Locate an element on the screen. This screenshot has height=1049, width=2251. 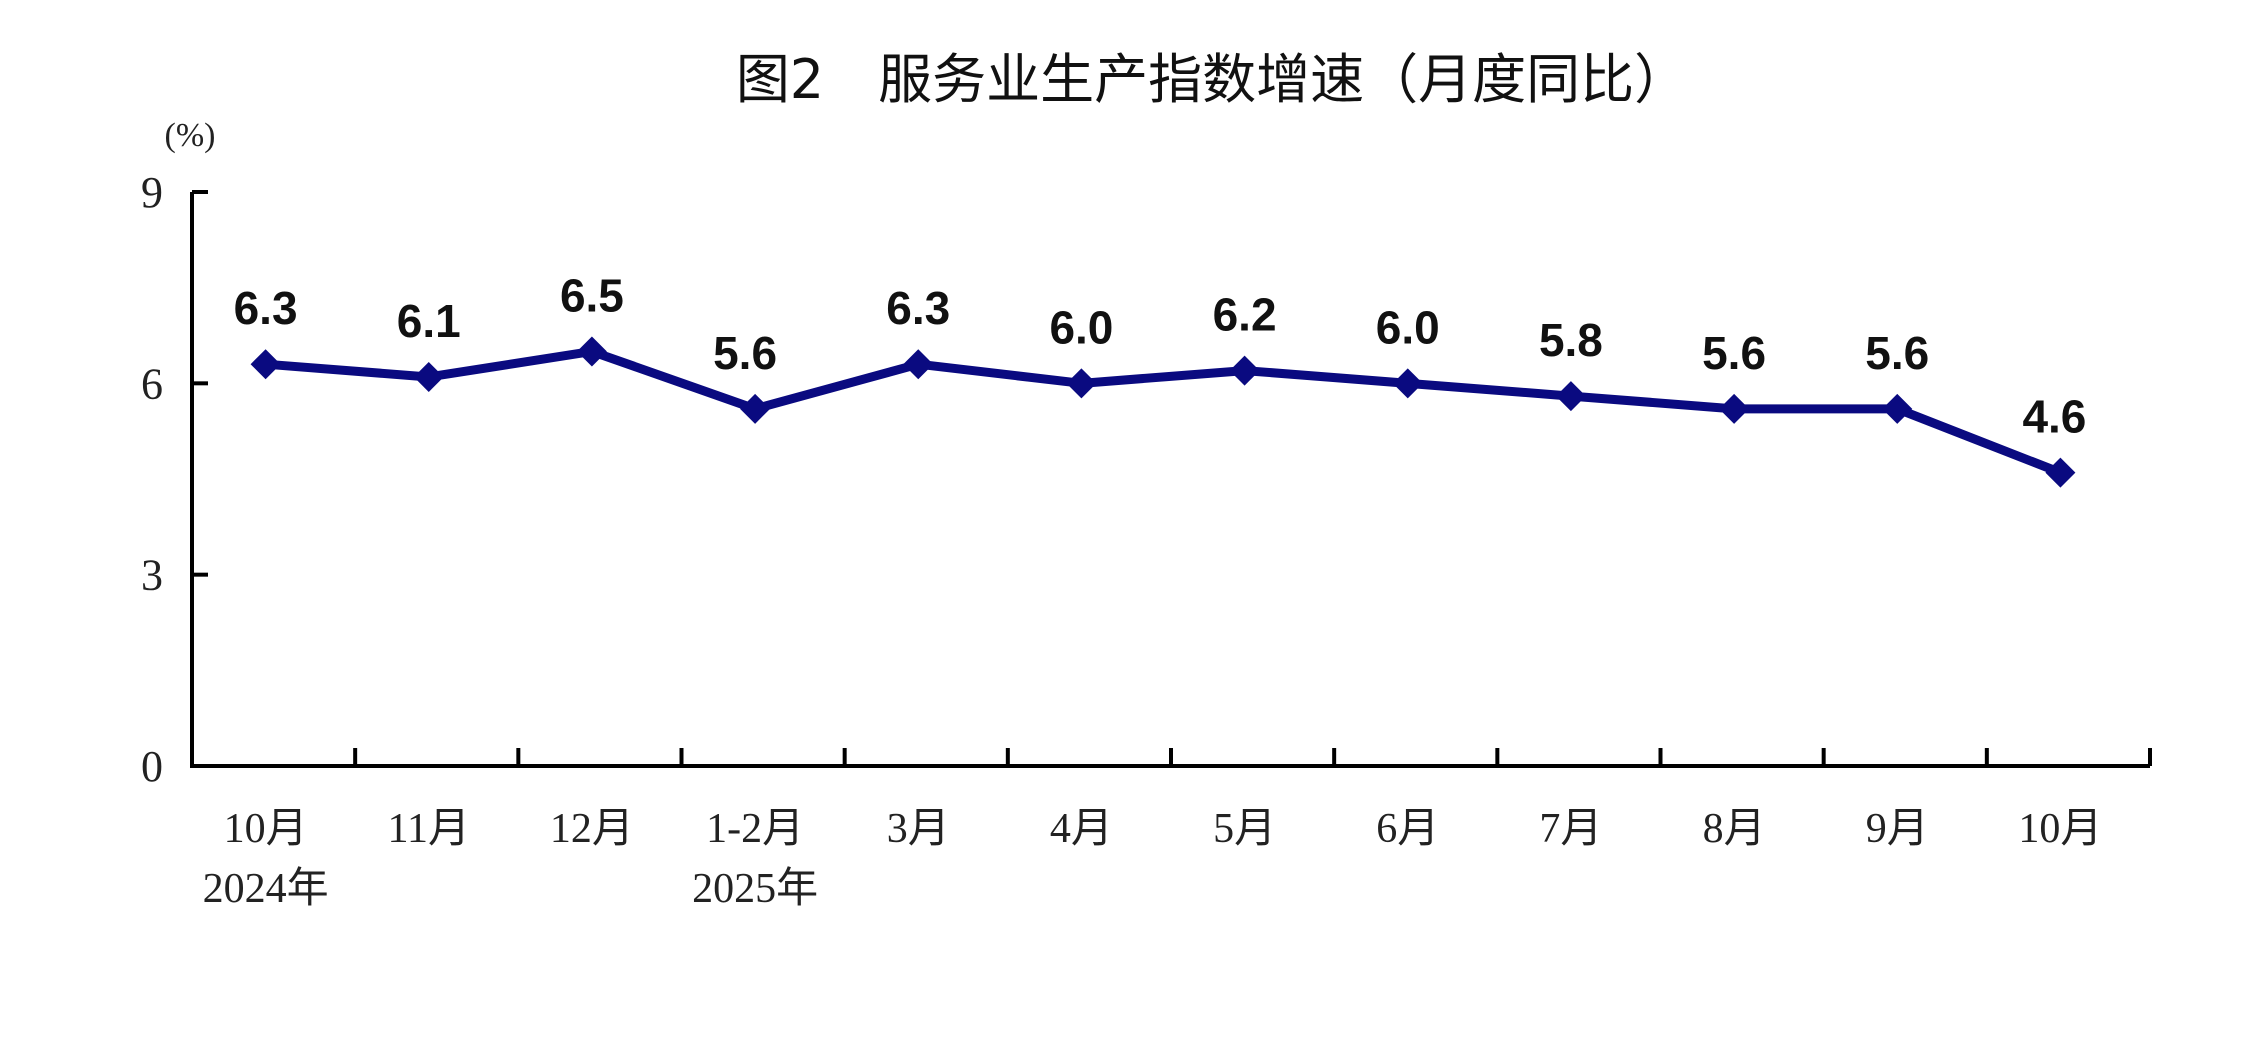
year-label: 2024年 is located at coordinates (266, 888).